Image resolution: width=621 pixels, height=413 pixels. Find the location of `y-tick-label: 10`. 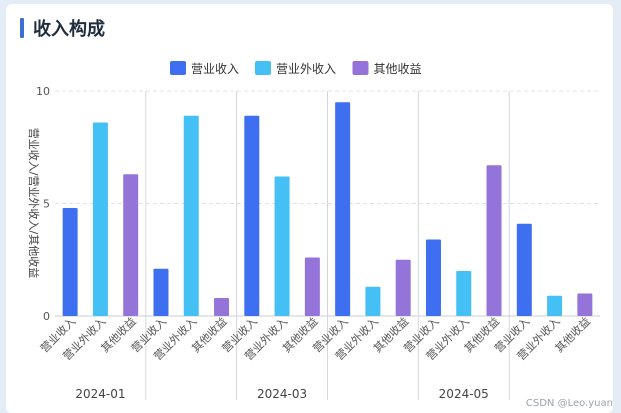

y-tick-label: 10 is located at coordinates (43, 91).